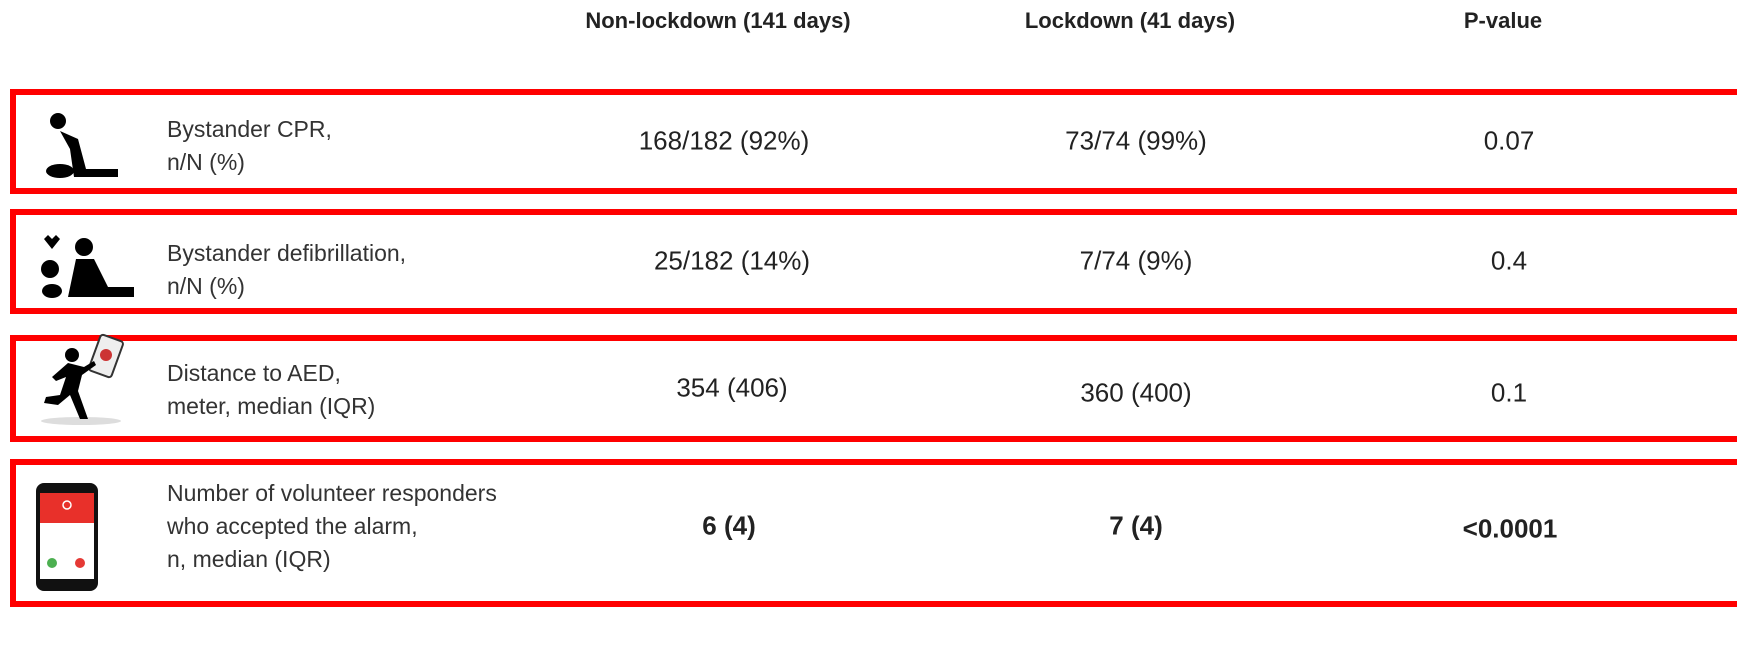 Image resolution: width=1737 pixels, height=669 pixels. Describe the element at coordinates (718, 20) in the screenshot. I see `column-header: Non-lockdown (141 days)` at that location.